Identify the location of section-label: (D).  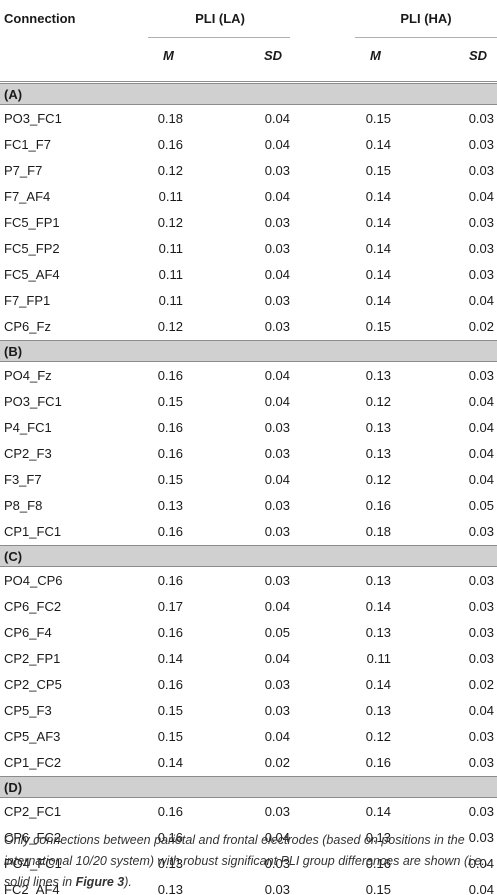
(13, 787).